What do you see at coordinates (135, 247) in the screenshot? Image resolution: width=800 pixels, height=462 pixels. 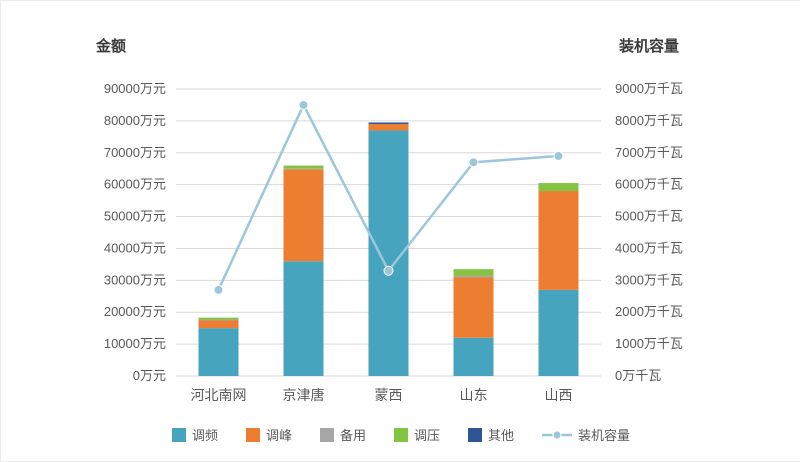 I see `left-axis-tick: 40000万元` at bounding box center [135, 247].